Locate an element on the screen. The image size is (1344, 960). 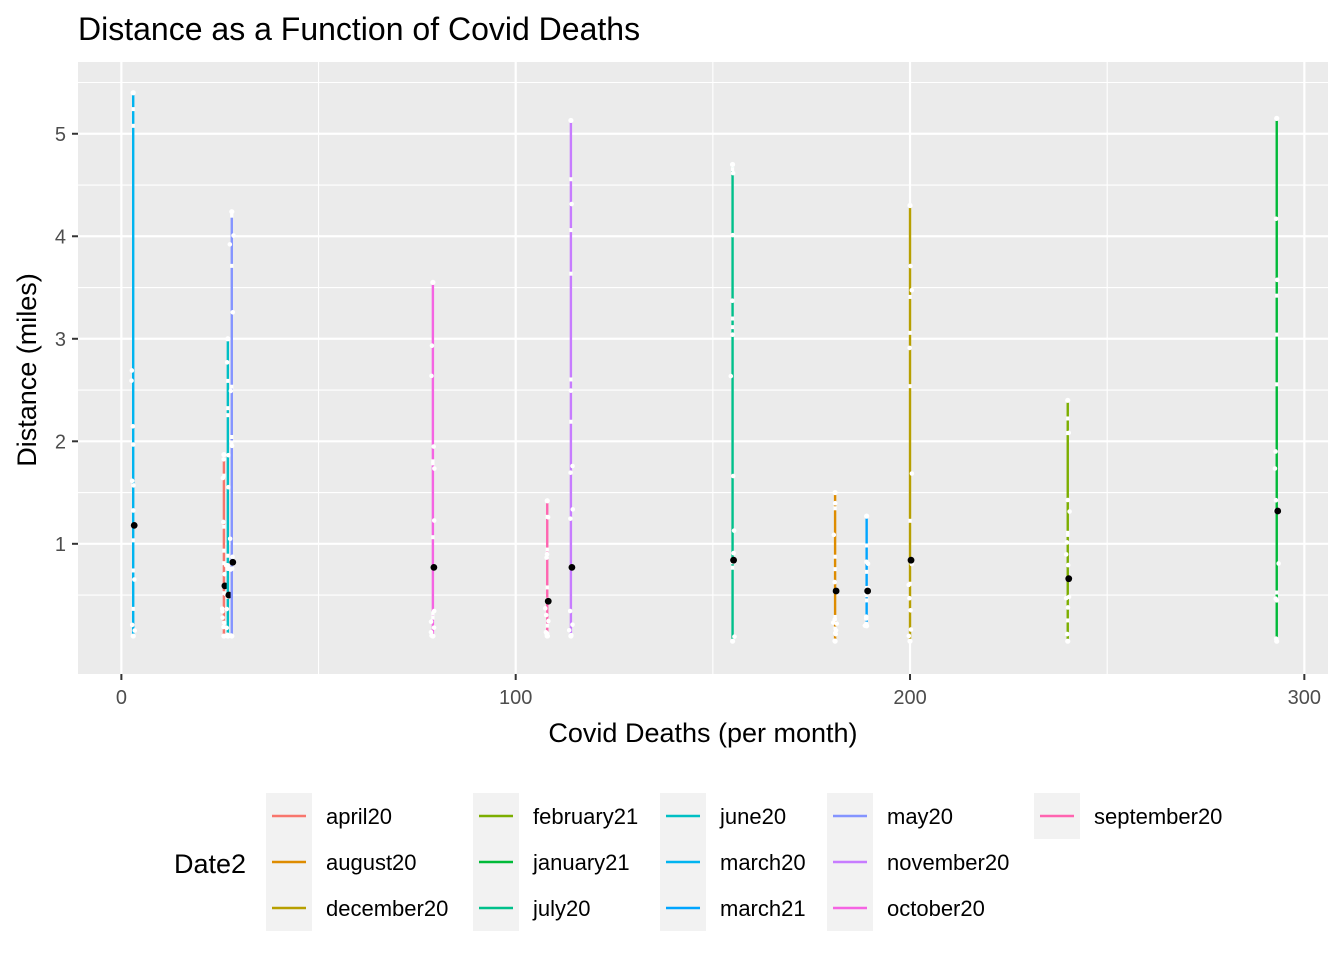
legend-item-march21: march21 is located at coordinates (733, 908).